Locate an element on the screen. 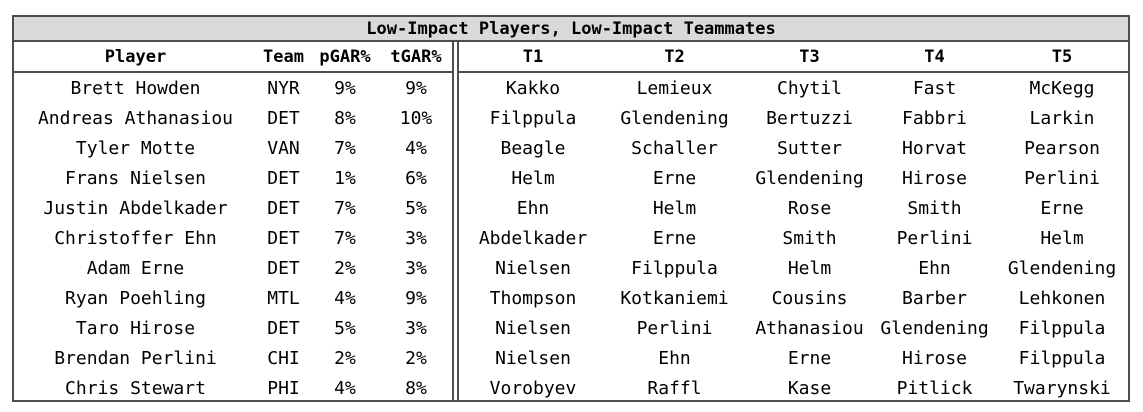 The image size is (1143, 412). cell-t2: Kotkaniemi is located at coordinates (674, 298).